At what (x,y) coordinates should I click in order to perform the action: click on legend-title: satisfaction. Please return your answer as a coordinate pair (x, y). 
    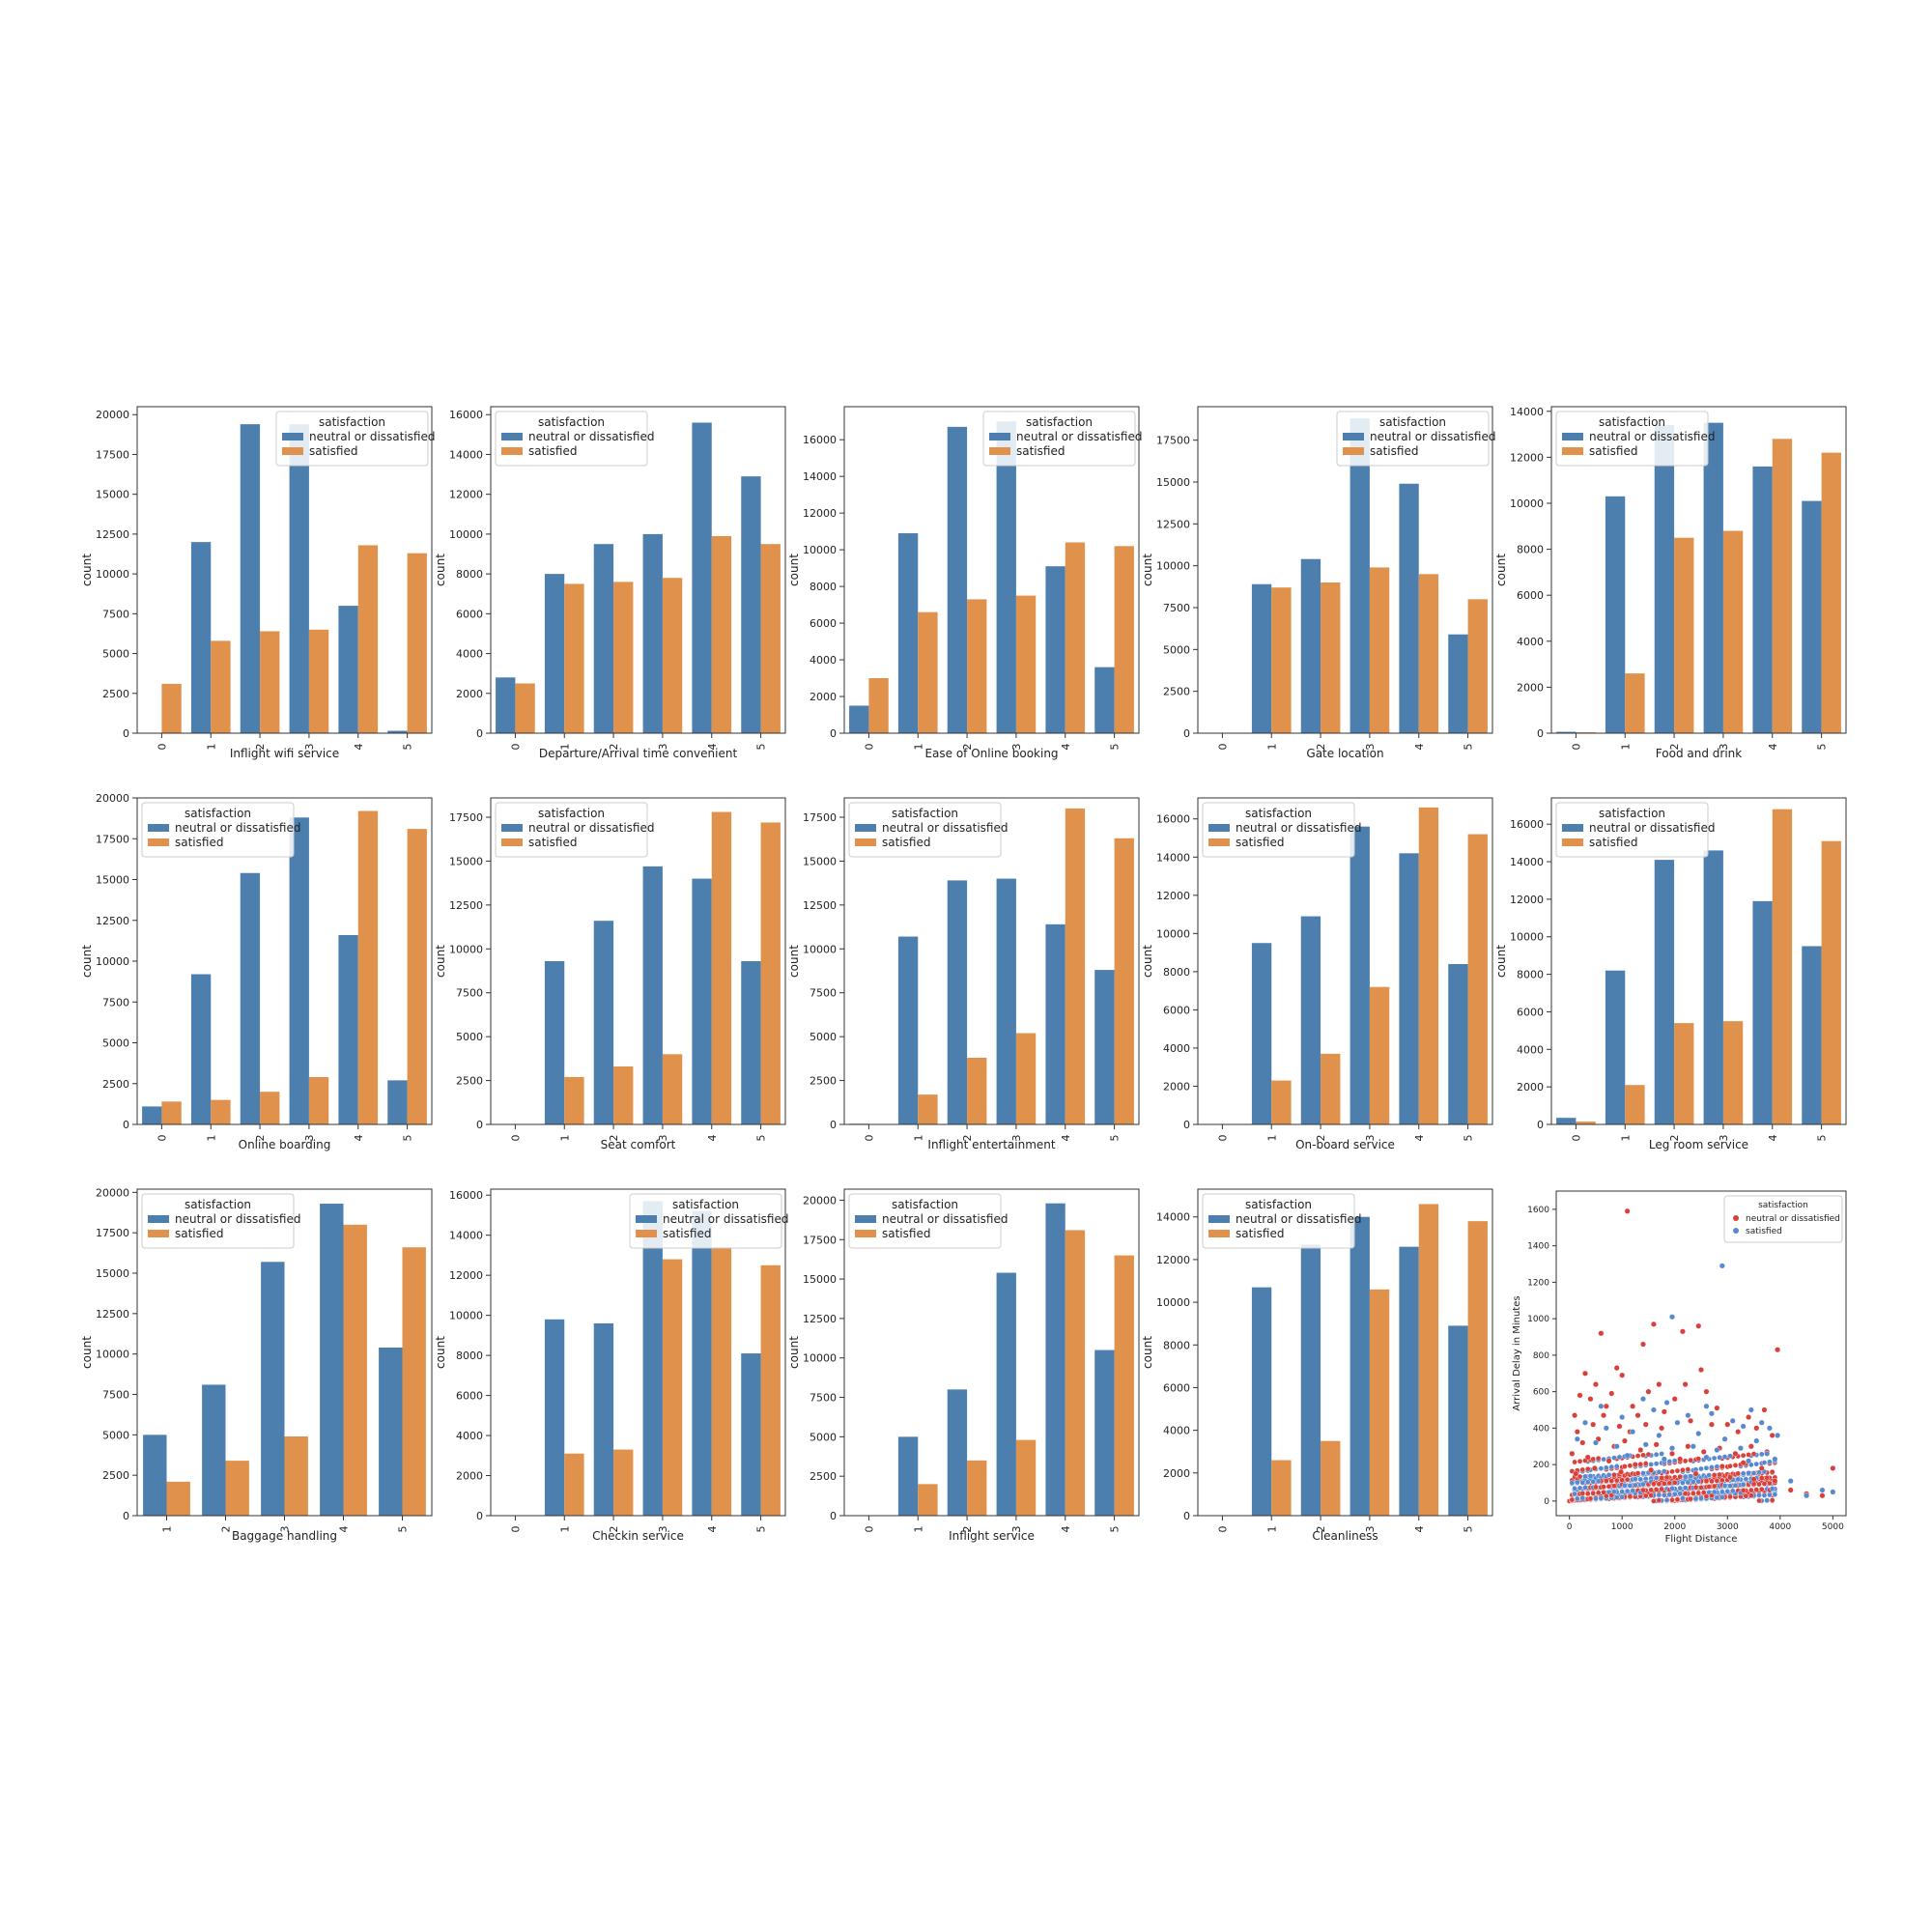
    Looking at the image, I should click on (1632, 422).